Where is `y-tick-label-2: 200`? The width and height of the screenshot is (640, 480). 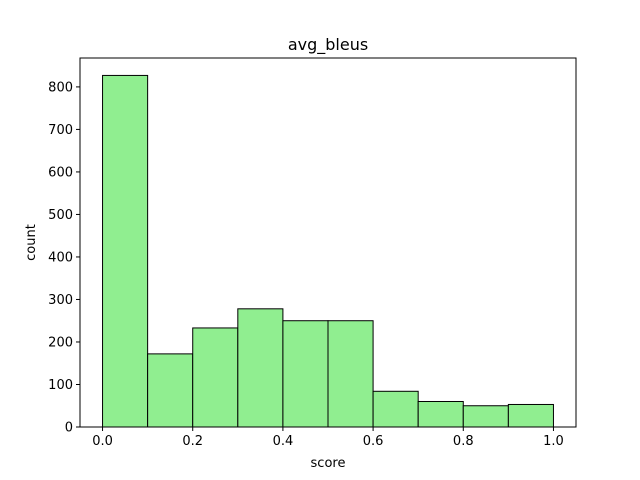
y-tick-label-2: 200 is located at coordinates (60, 342).